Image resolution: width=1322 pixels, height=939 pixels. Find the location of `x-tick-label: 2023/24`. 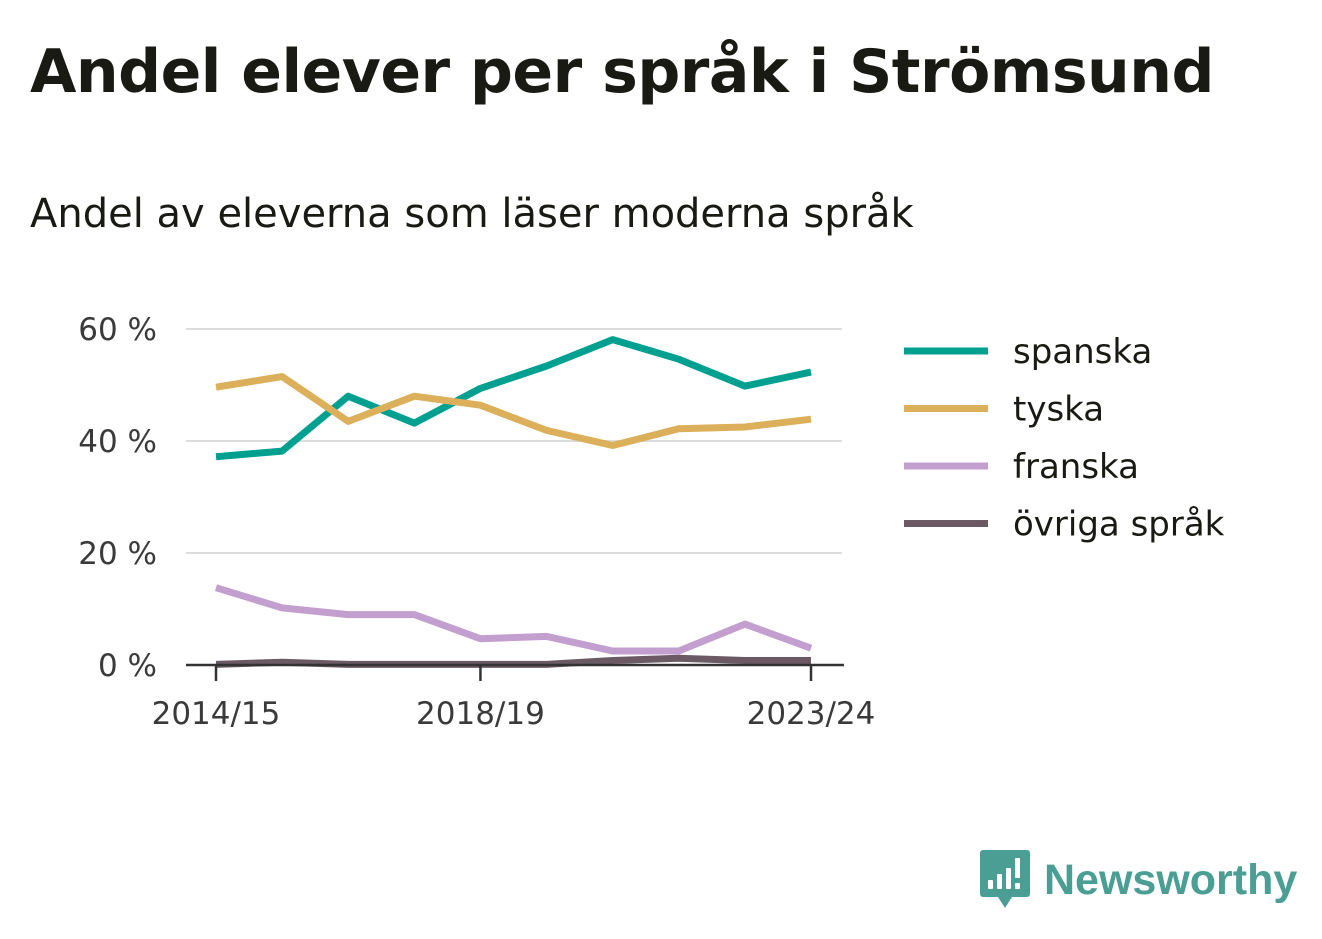

x-tick-label: 2023/24 is located at coordinates (811, 714).